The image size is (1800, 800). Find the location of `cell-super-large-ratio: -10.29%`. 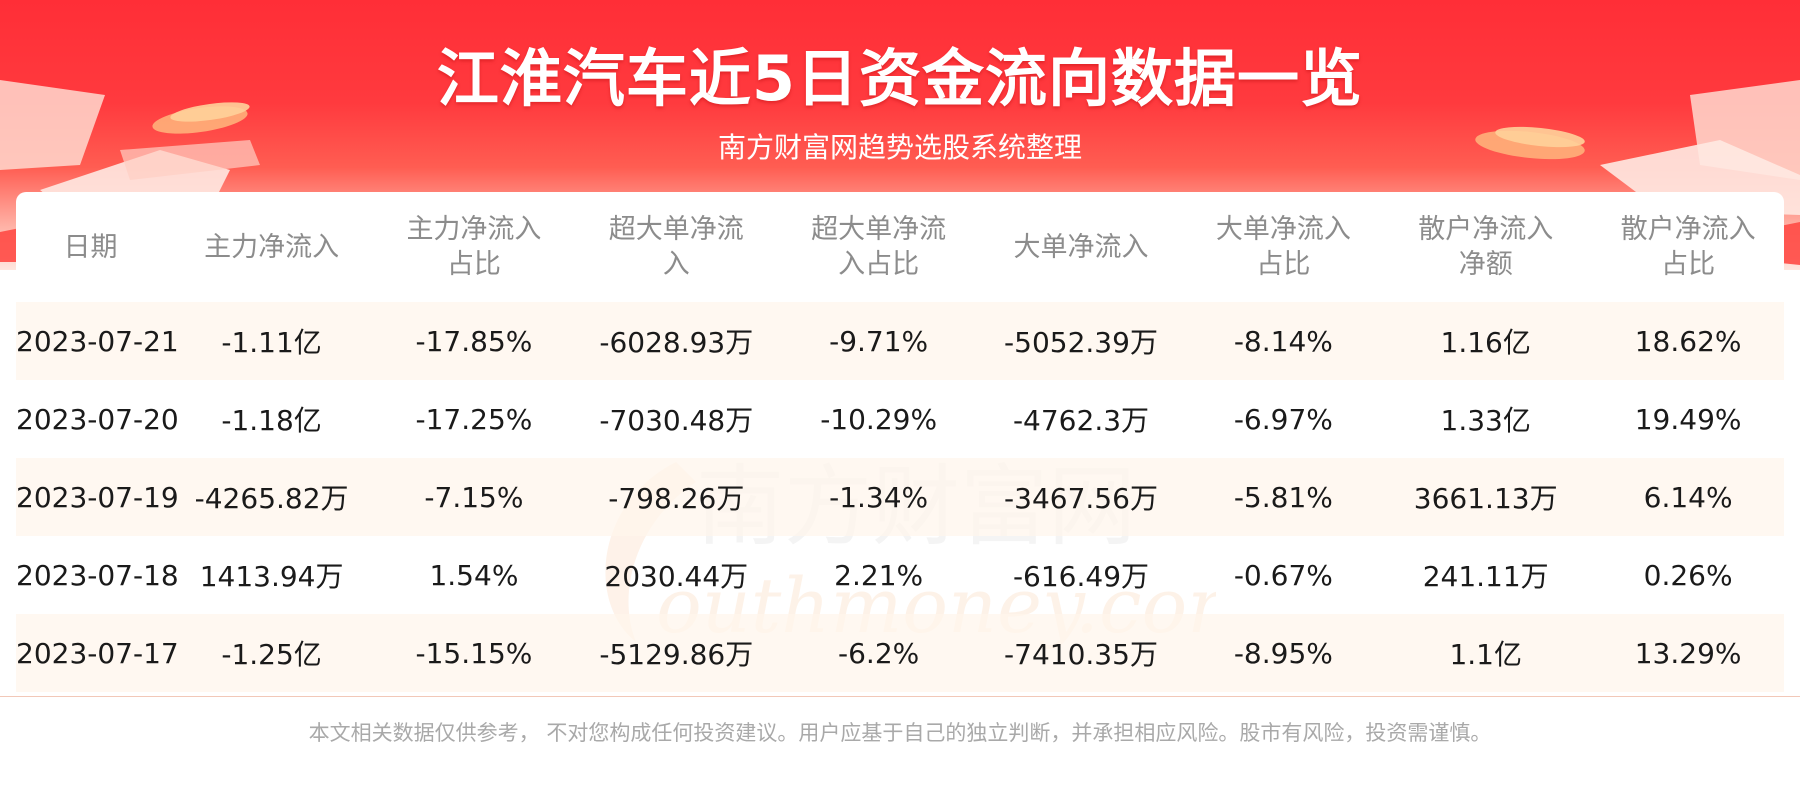

cell-super-large-ratio: -10.29% is located at coordinates (878, 419).